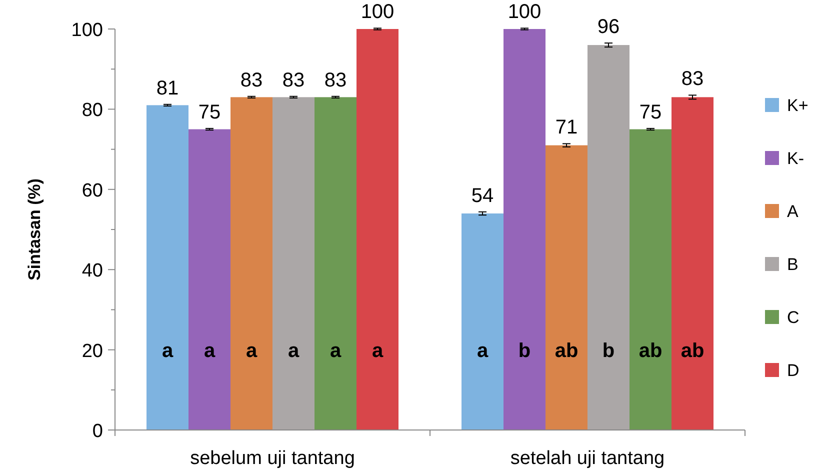  What do you see at coordinates (566, 127) in the screenshot?
I see `data-label: 71` at bounding box center [566, 127].